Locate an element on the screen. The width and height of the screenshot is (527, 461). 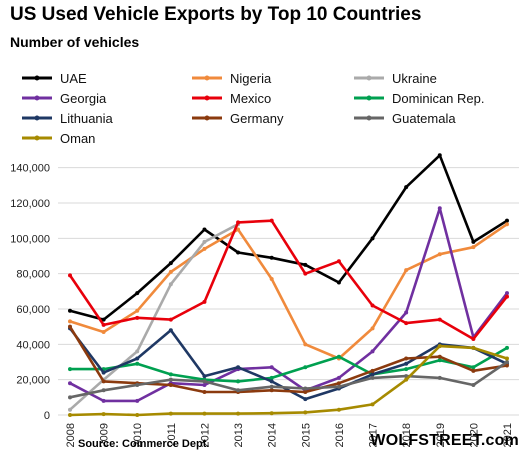
x-tick-label: 2016 is located at coordinates (340, 435).